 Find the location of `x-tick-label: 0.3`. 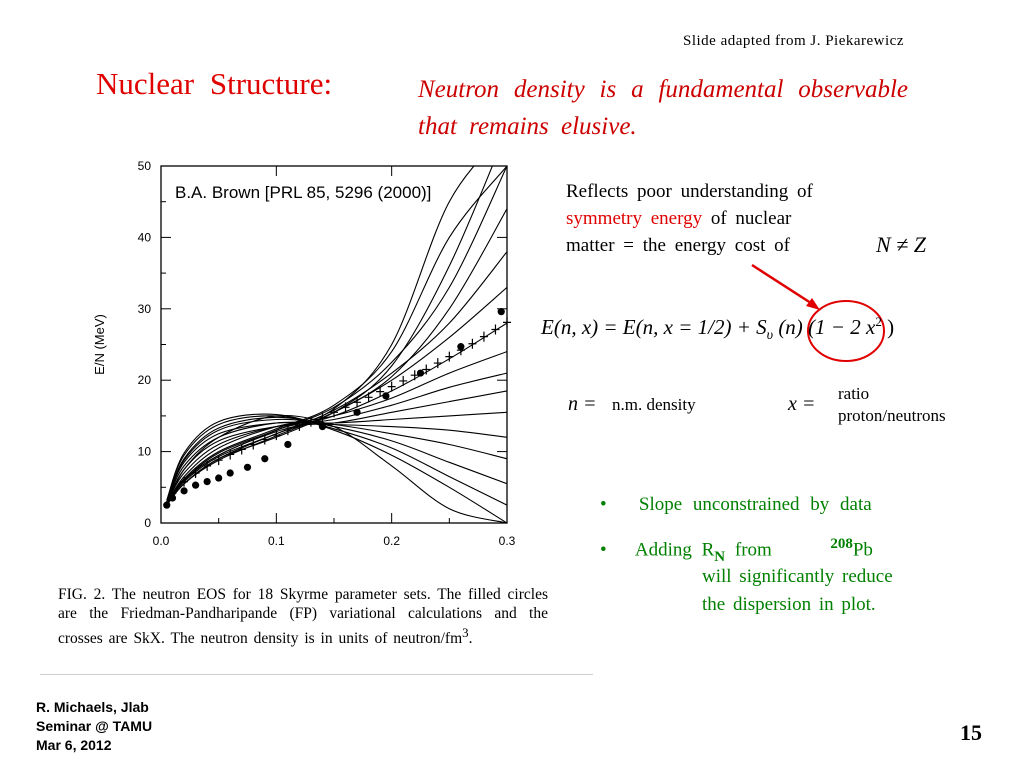

x-tick-label: 0.3 is located at coordinates (507, 541).